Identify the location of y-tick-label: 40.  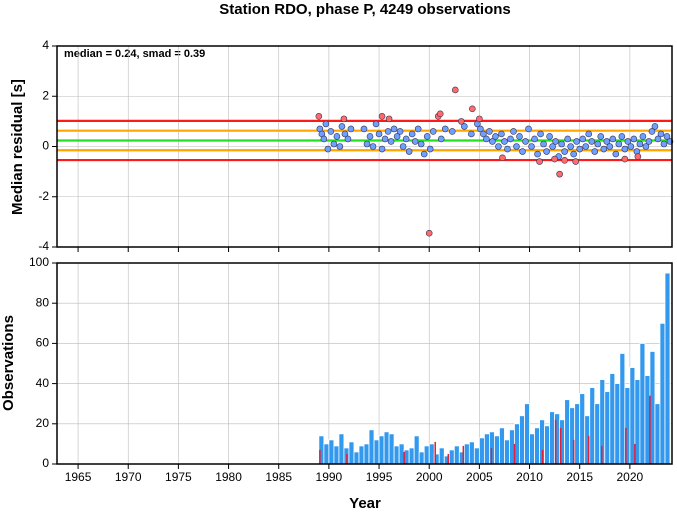
(43, 383).